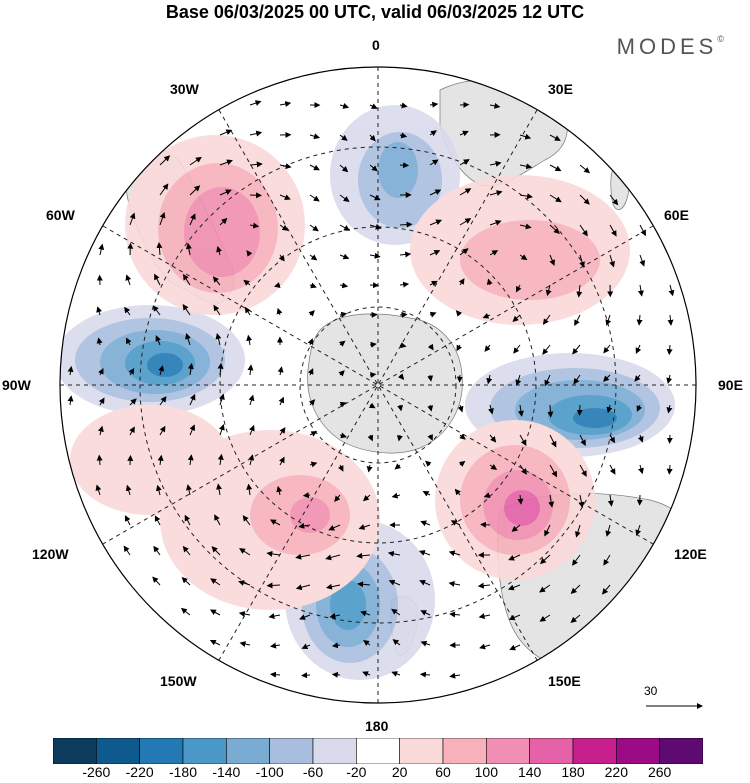 Image resolution: width=750 pixels, height=783 pixels. Describe the element at coordinates (616, 772) in the screenshot. I see `colorbar-tick-label: 220` at that location.